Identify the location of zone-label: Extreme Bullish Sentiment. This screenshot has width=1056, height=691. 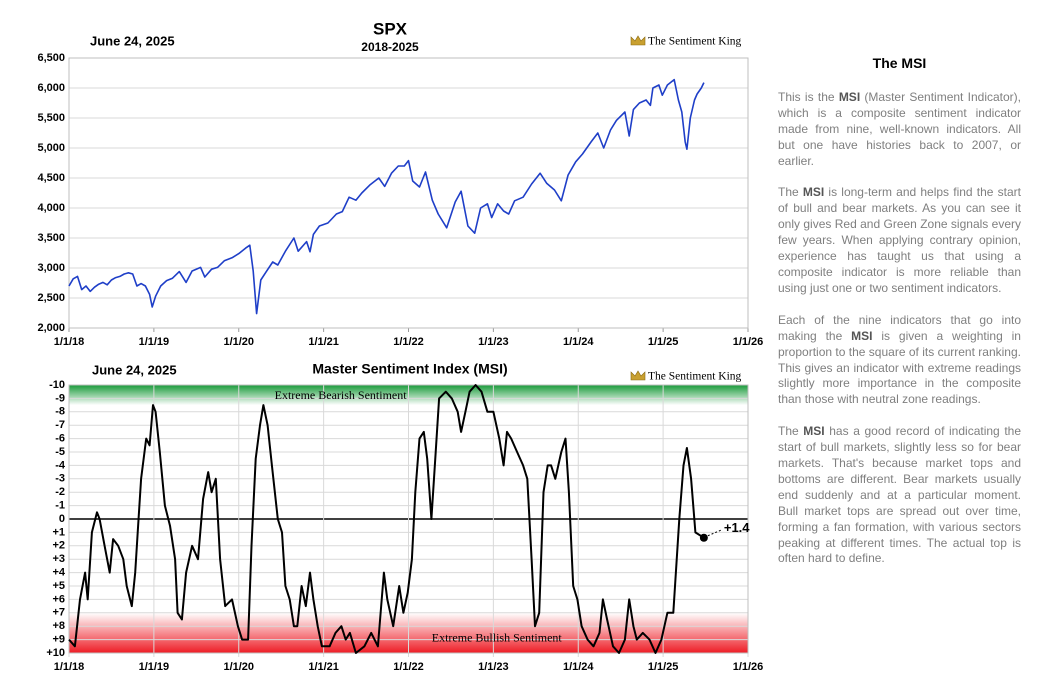
(497, 638).